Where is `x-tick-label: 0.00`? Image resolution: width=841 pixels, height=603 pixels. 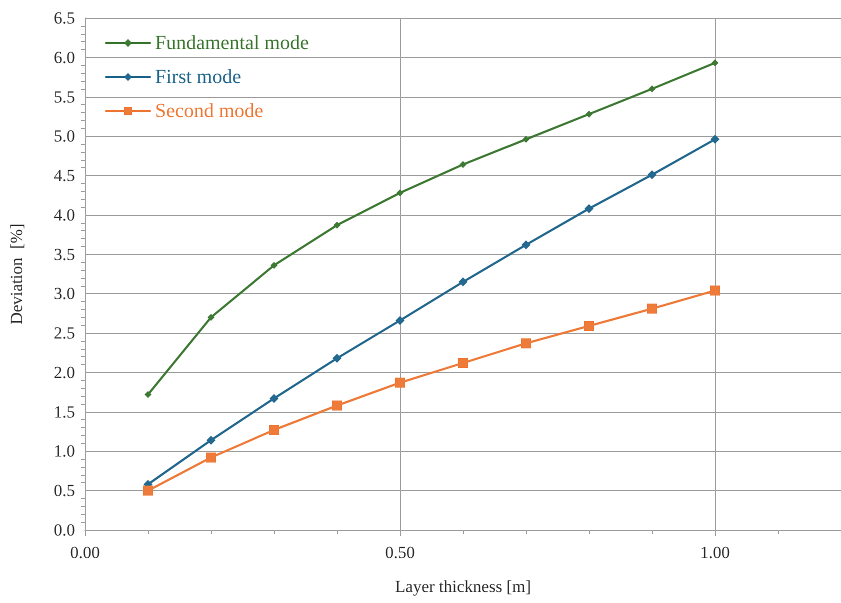 x-tick-label: 0.00 is located at coordinates (85, 552).